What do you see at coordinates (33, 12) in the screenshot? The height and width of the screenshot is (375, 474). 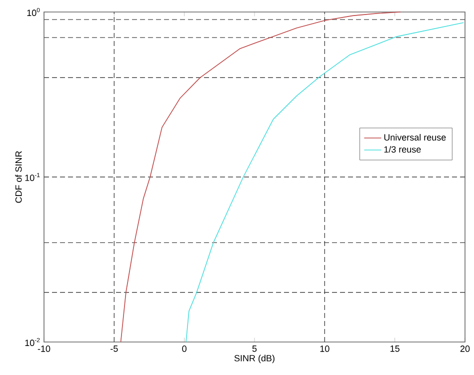 I see `y-tick-label: 10$^{0}$` at bounding box center [33, 12].